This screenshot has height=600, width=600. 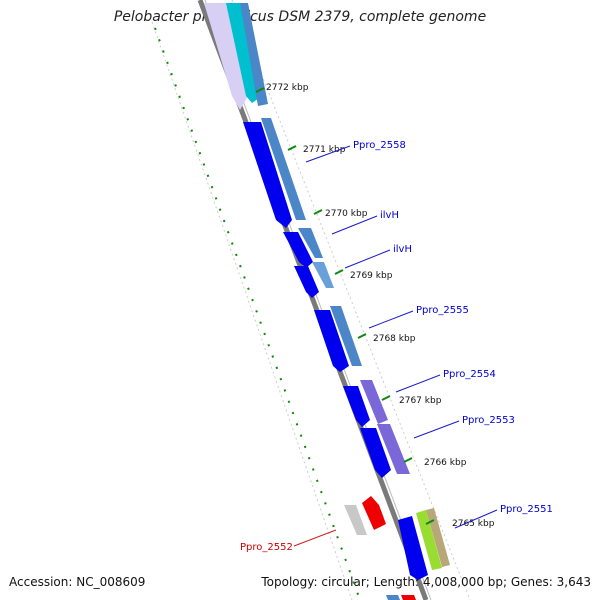 What do you see at coordinates (394, 339) in the screenshot?
I see `ruler-tick-label: 2768 kbp` at bounding box center [394, 339].